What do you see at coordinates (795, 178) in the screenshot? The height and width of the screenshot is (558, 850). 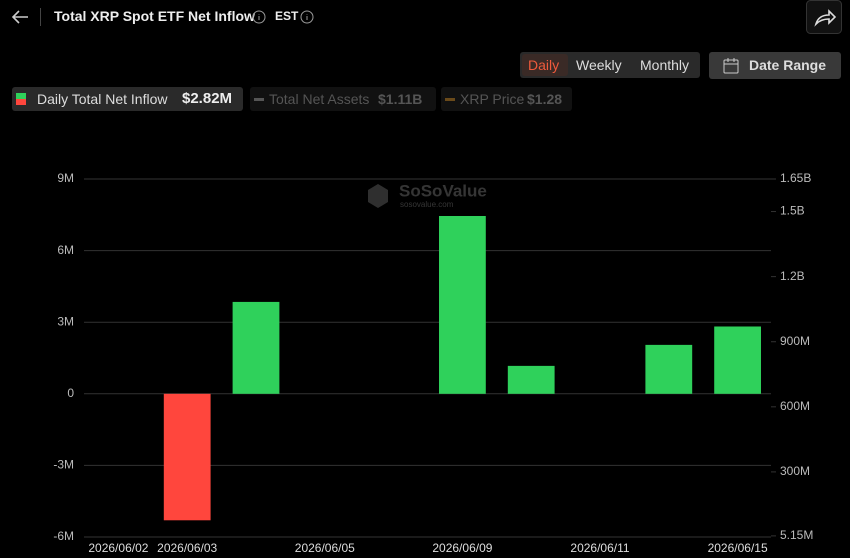 I see `y2-tick-label: 1.65B` at bounding box center [795, 178].